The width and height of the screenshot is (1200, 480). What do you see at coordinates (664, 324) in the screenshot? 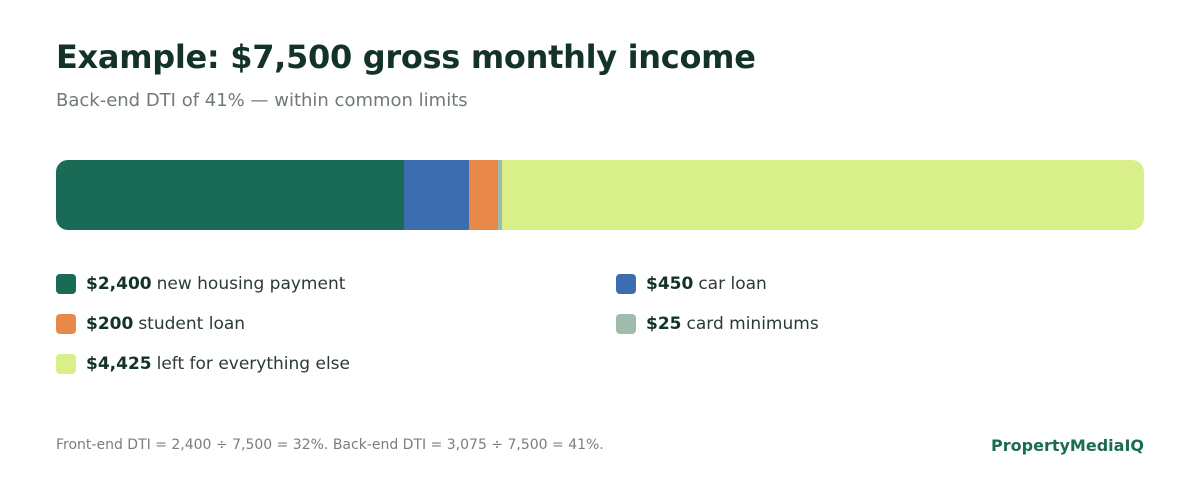
I see `legend-amount: $25` at bounding box center [664, 324].